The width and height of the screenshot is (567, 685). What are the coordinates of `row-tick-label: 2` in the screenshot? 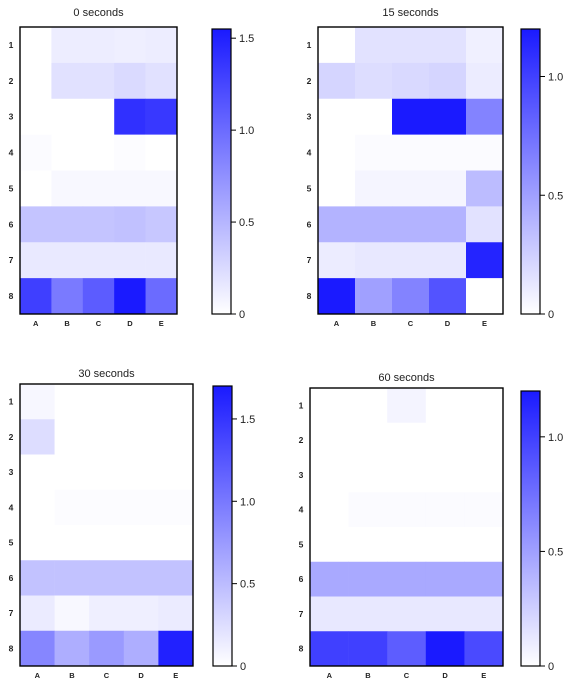 It's located at (11, 81).